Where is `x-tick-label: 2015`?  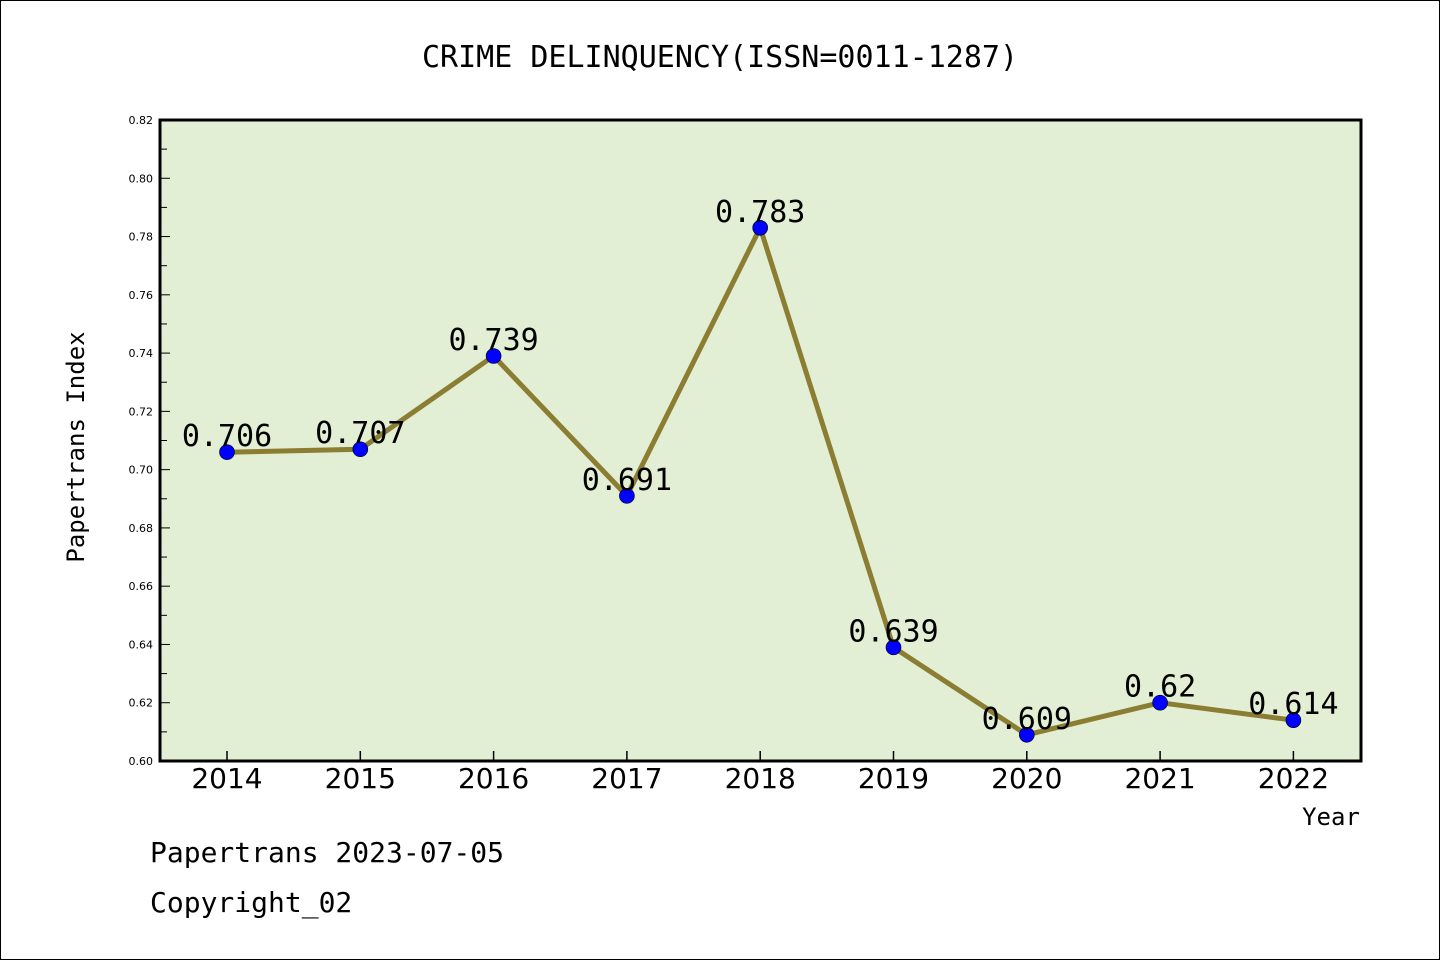
x-tick-label: 2015 is located at coordinates (360, 778).